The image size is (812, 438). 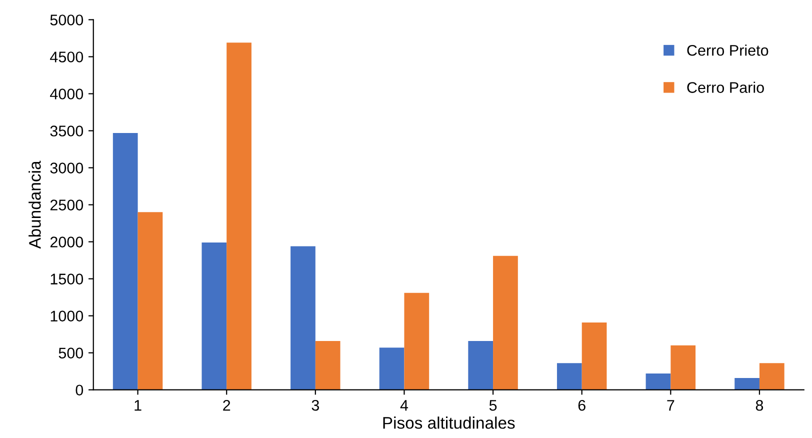 What do you see at coordinates (67, 205) in the screenshot?
I see `y-tick-label: 2500` at bounding box center [67, 205].